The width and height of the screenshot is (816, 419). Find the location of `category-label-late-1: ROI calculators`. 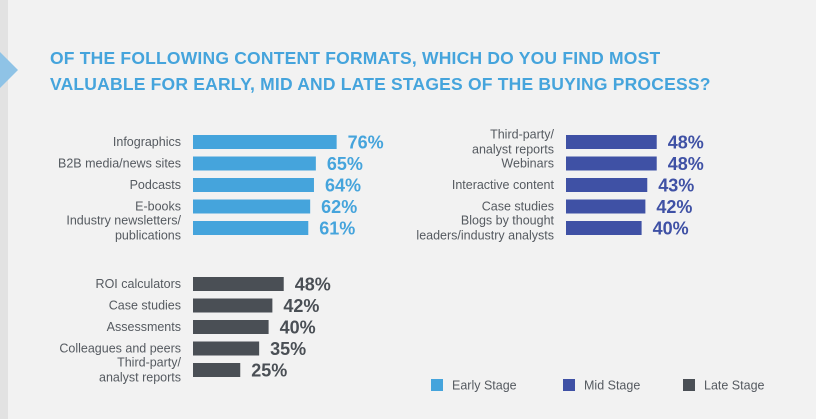

category-label-late-1: ROI calculators is located at coordinates (138, 284).